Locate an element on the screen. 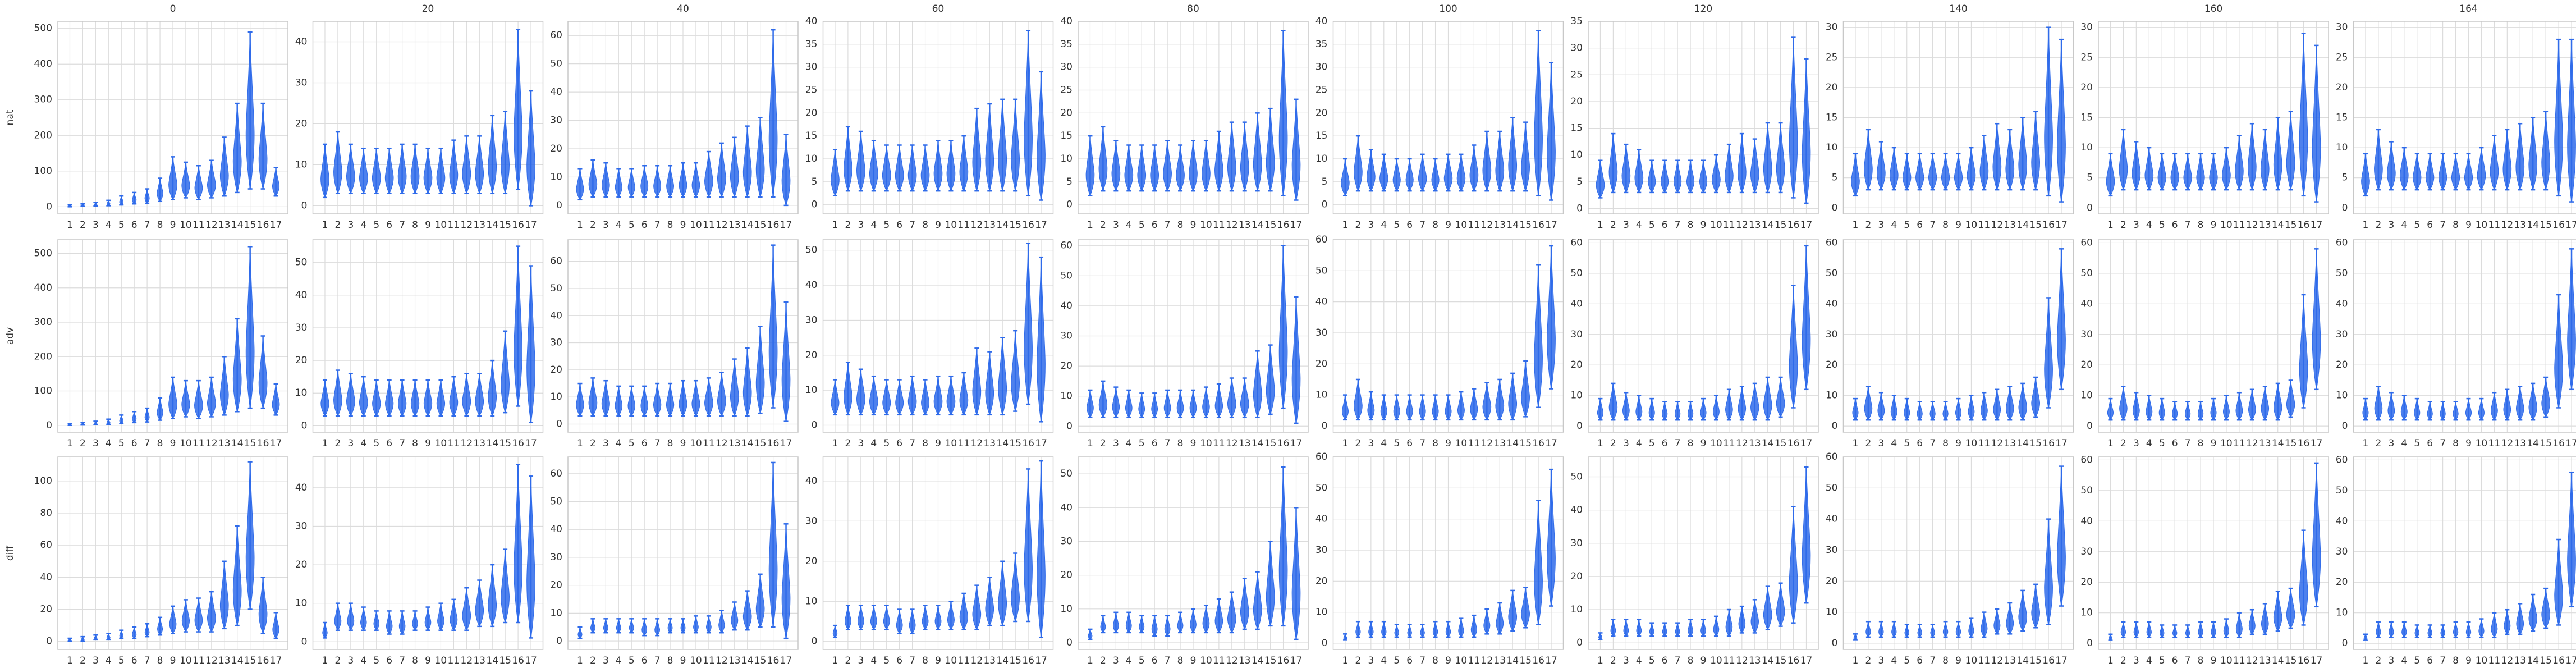 The height and width of the screenshot is (668, 2576). y-tick-label: 100 is located at coordinates (43, 171).